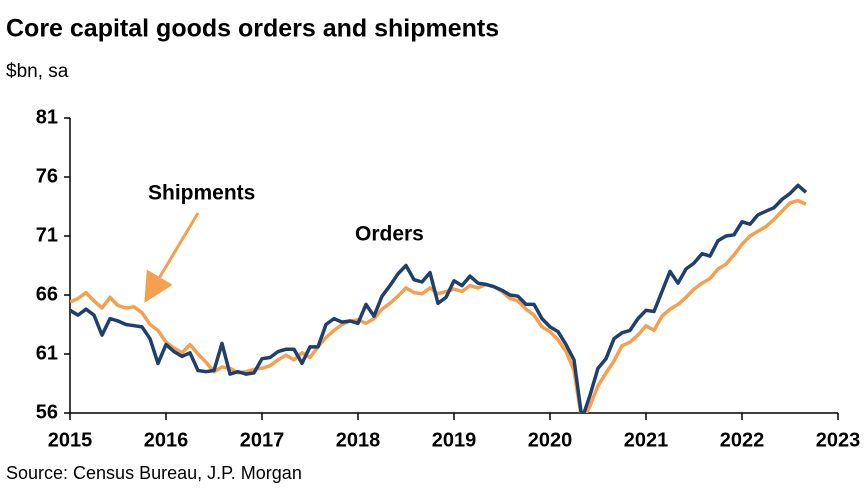 This screenshot has height=496, width=868. I want to click on x-tick-label: 2020, so click(550, 440).